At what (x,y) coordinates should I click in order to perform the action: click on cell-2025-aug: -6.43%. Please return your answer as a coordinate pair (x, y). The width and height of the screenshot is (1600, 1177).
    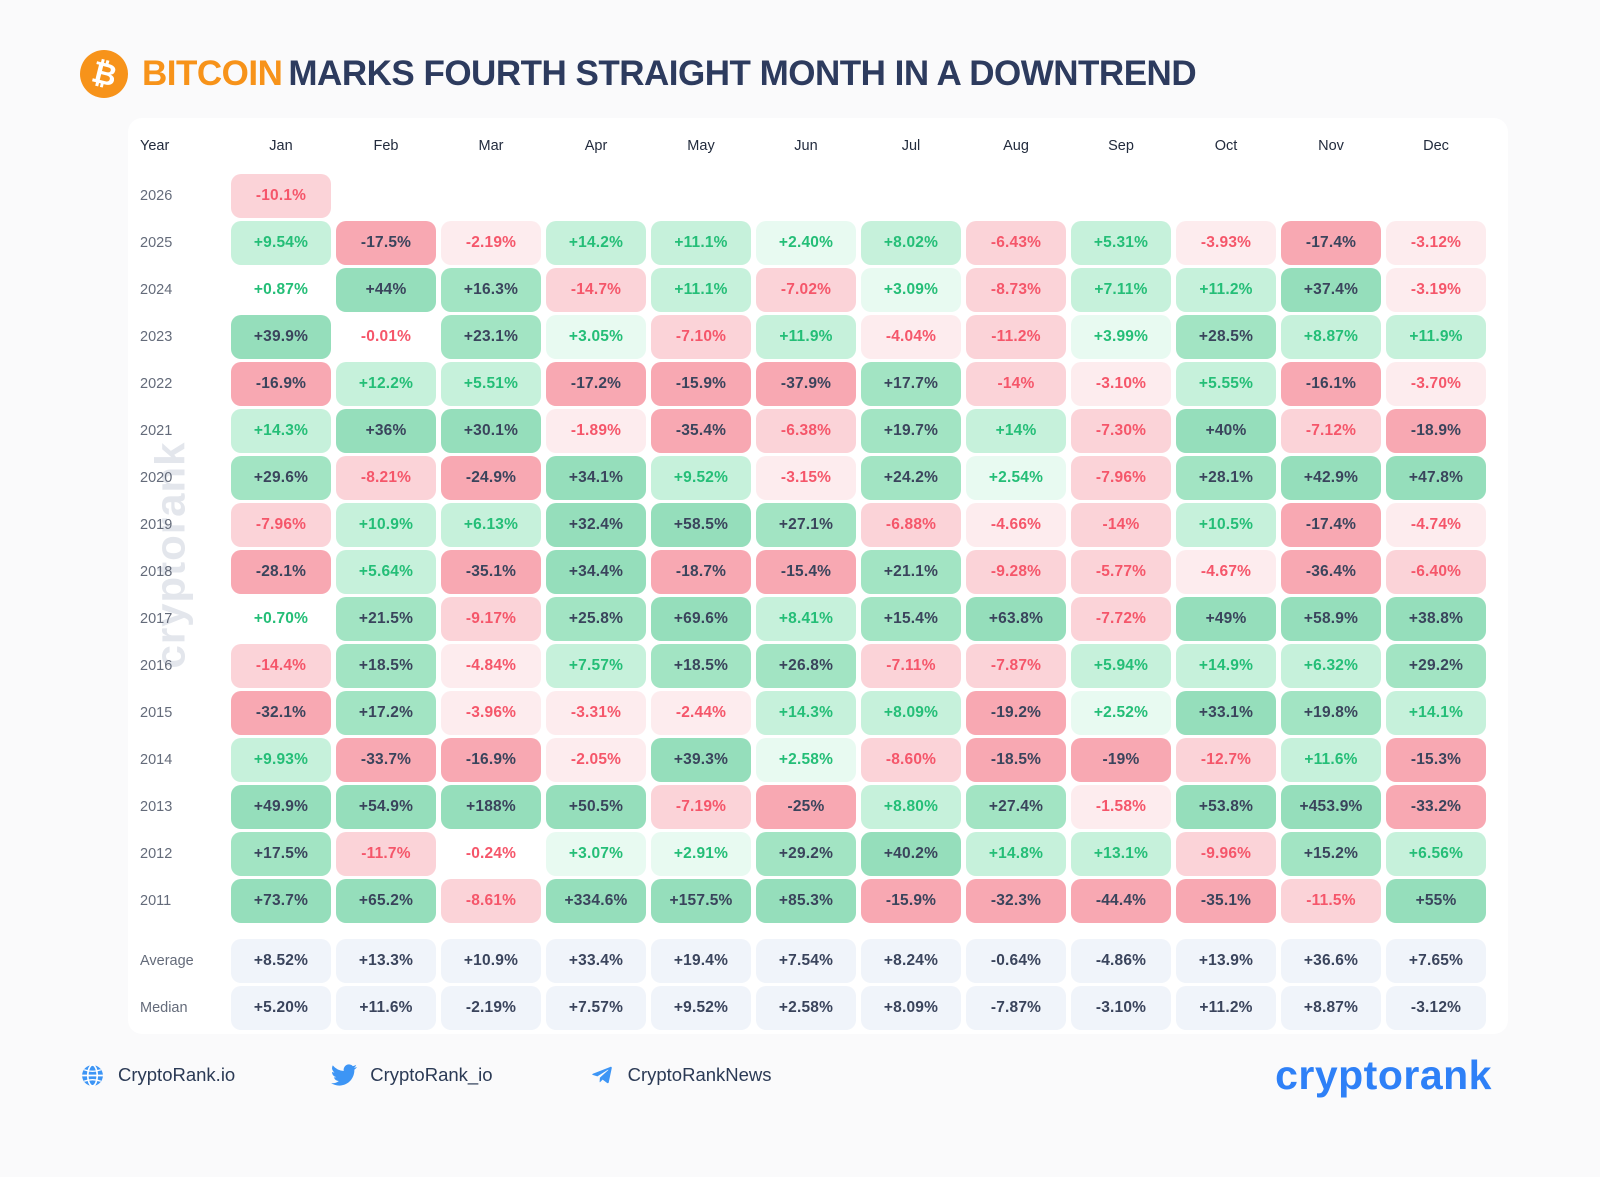
    Looking at the image, I should click on (1016, 243).